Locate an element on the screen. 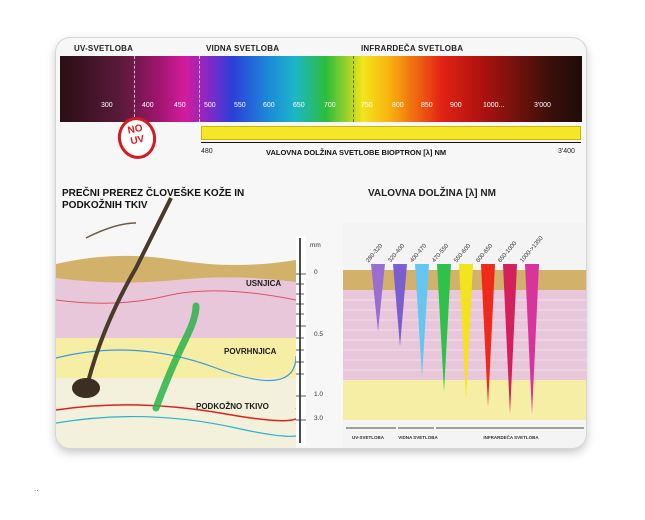 This screenshot has height=520, width=645. dermis-layer is located at coordinates (176, 307).